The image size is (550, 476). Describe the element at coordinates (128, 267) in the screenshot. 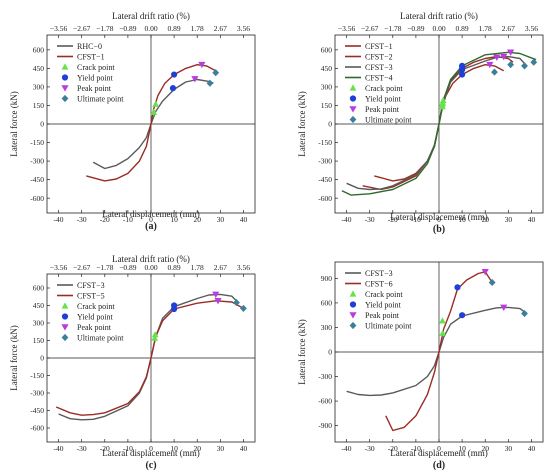

I see `top-tick-label: −0.89` at that location.